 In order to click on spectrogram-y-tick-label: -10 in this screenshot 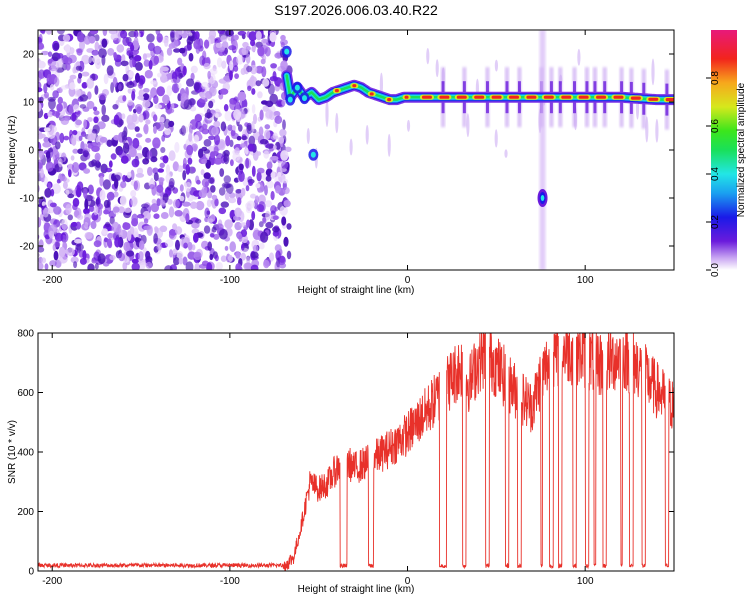, I will do `click(27, 199)`.